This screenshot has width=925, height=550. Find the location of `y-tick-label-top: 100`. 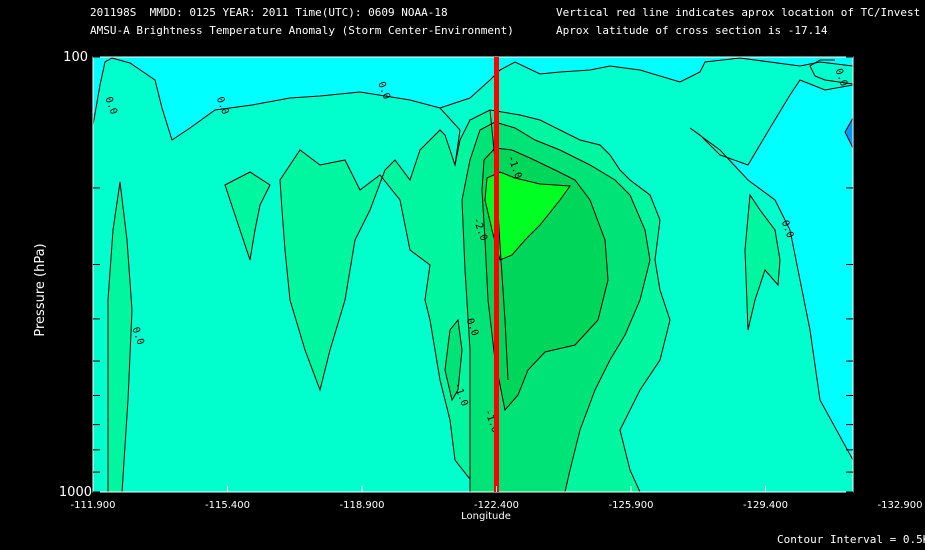

y-tick-label-top: 100 is located at coordinates (75, 57).